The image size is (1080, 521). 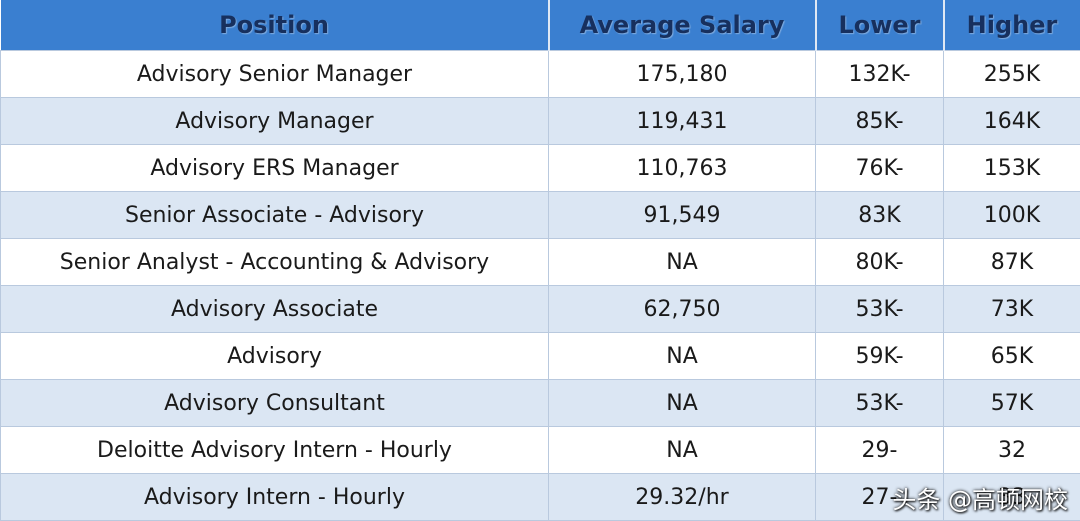 What do you see at coordinates (682, 309) in the screenshot?
I see `table-cell: 62,750` at bounding box center [682, 309].